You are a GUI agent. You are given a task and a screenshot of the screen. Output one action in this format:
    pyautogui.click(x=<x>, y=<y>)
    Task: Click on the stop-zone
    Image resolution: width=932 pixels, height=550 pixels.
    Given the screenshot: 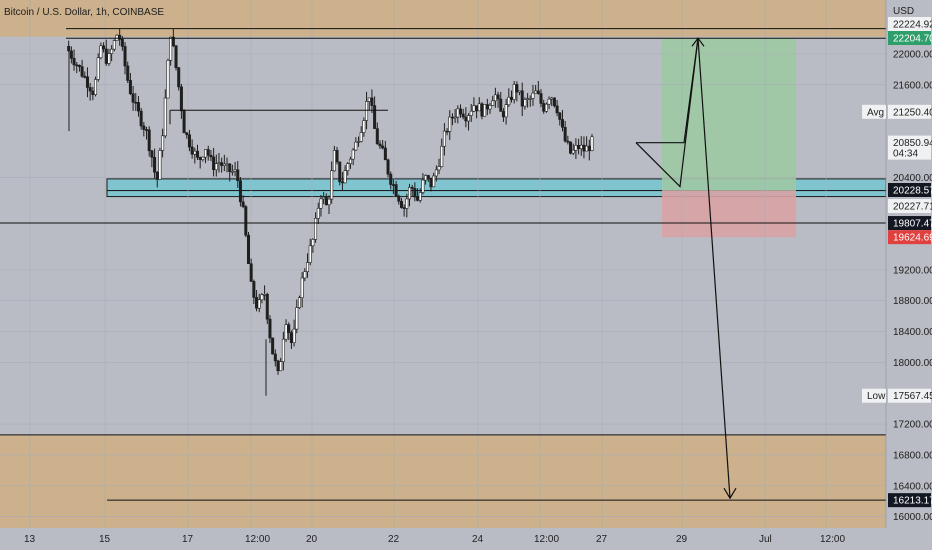 What is the action you would take?
    pyautogui.click(x=729, y=214)
    